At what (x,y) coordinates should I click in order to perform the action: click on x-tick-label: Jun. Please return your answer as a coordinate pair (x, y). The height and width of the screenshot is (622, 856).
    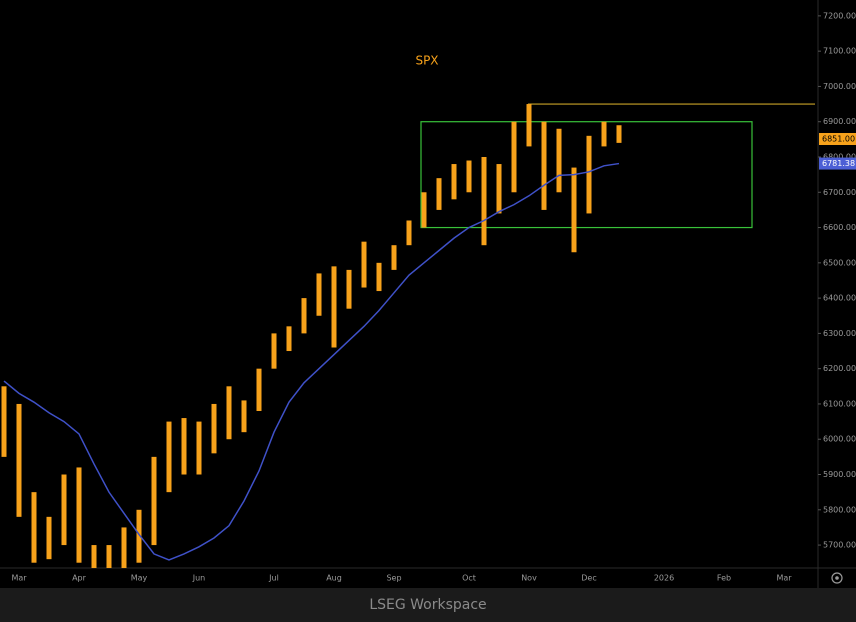
    Looking at the image, I should click on (199, 578).